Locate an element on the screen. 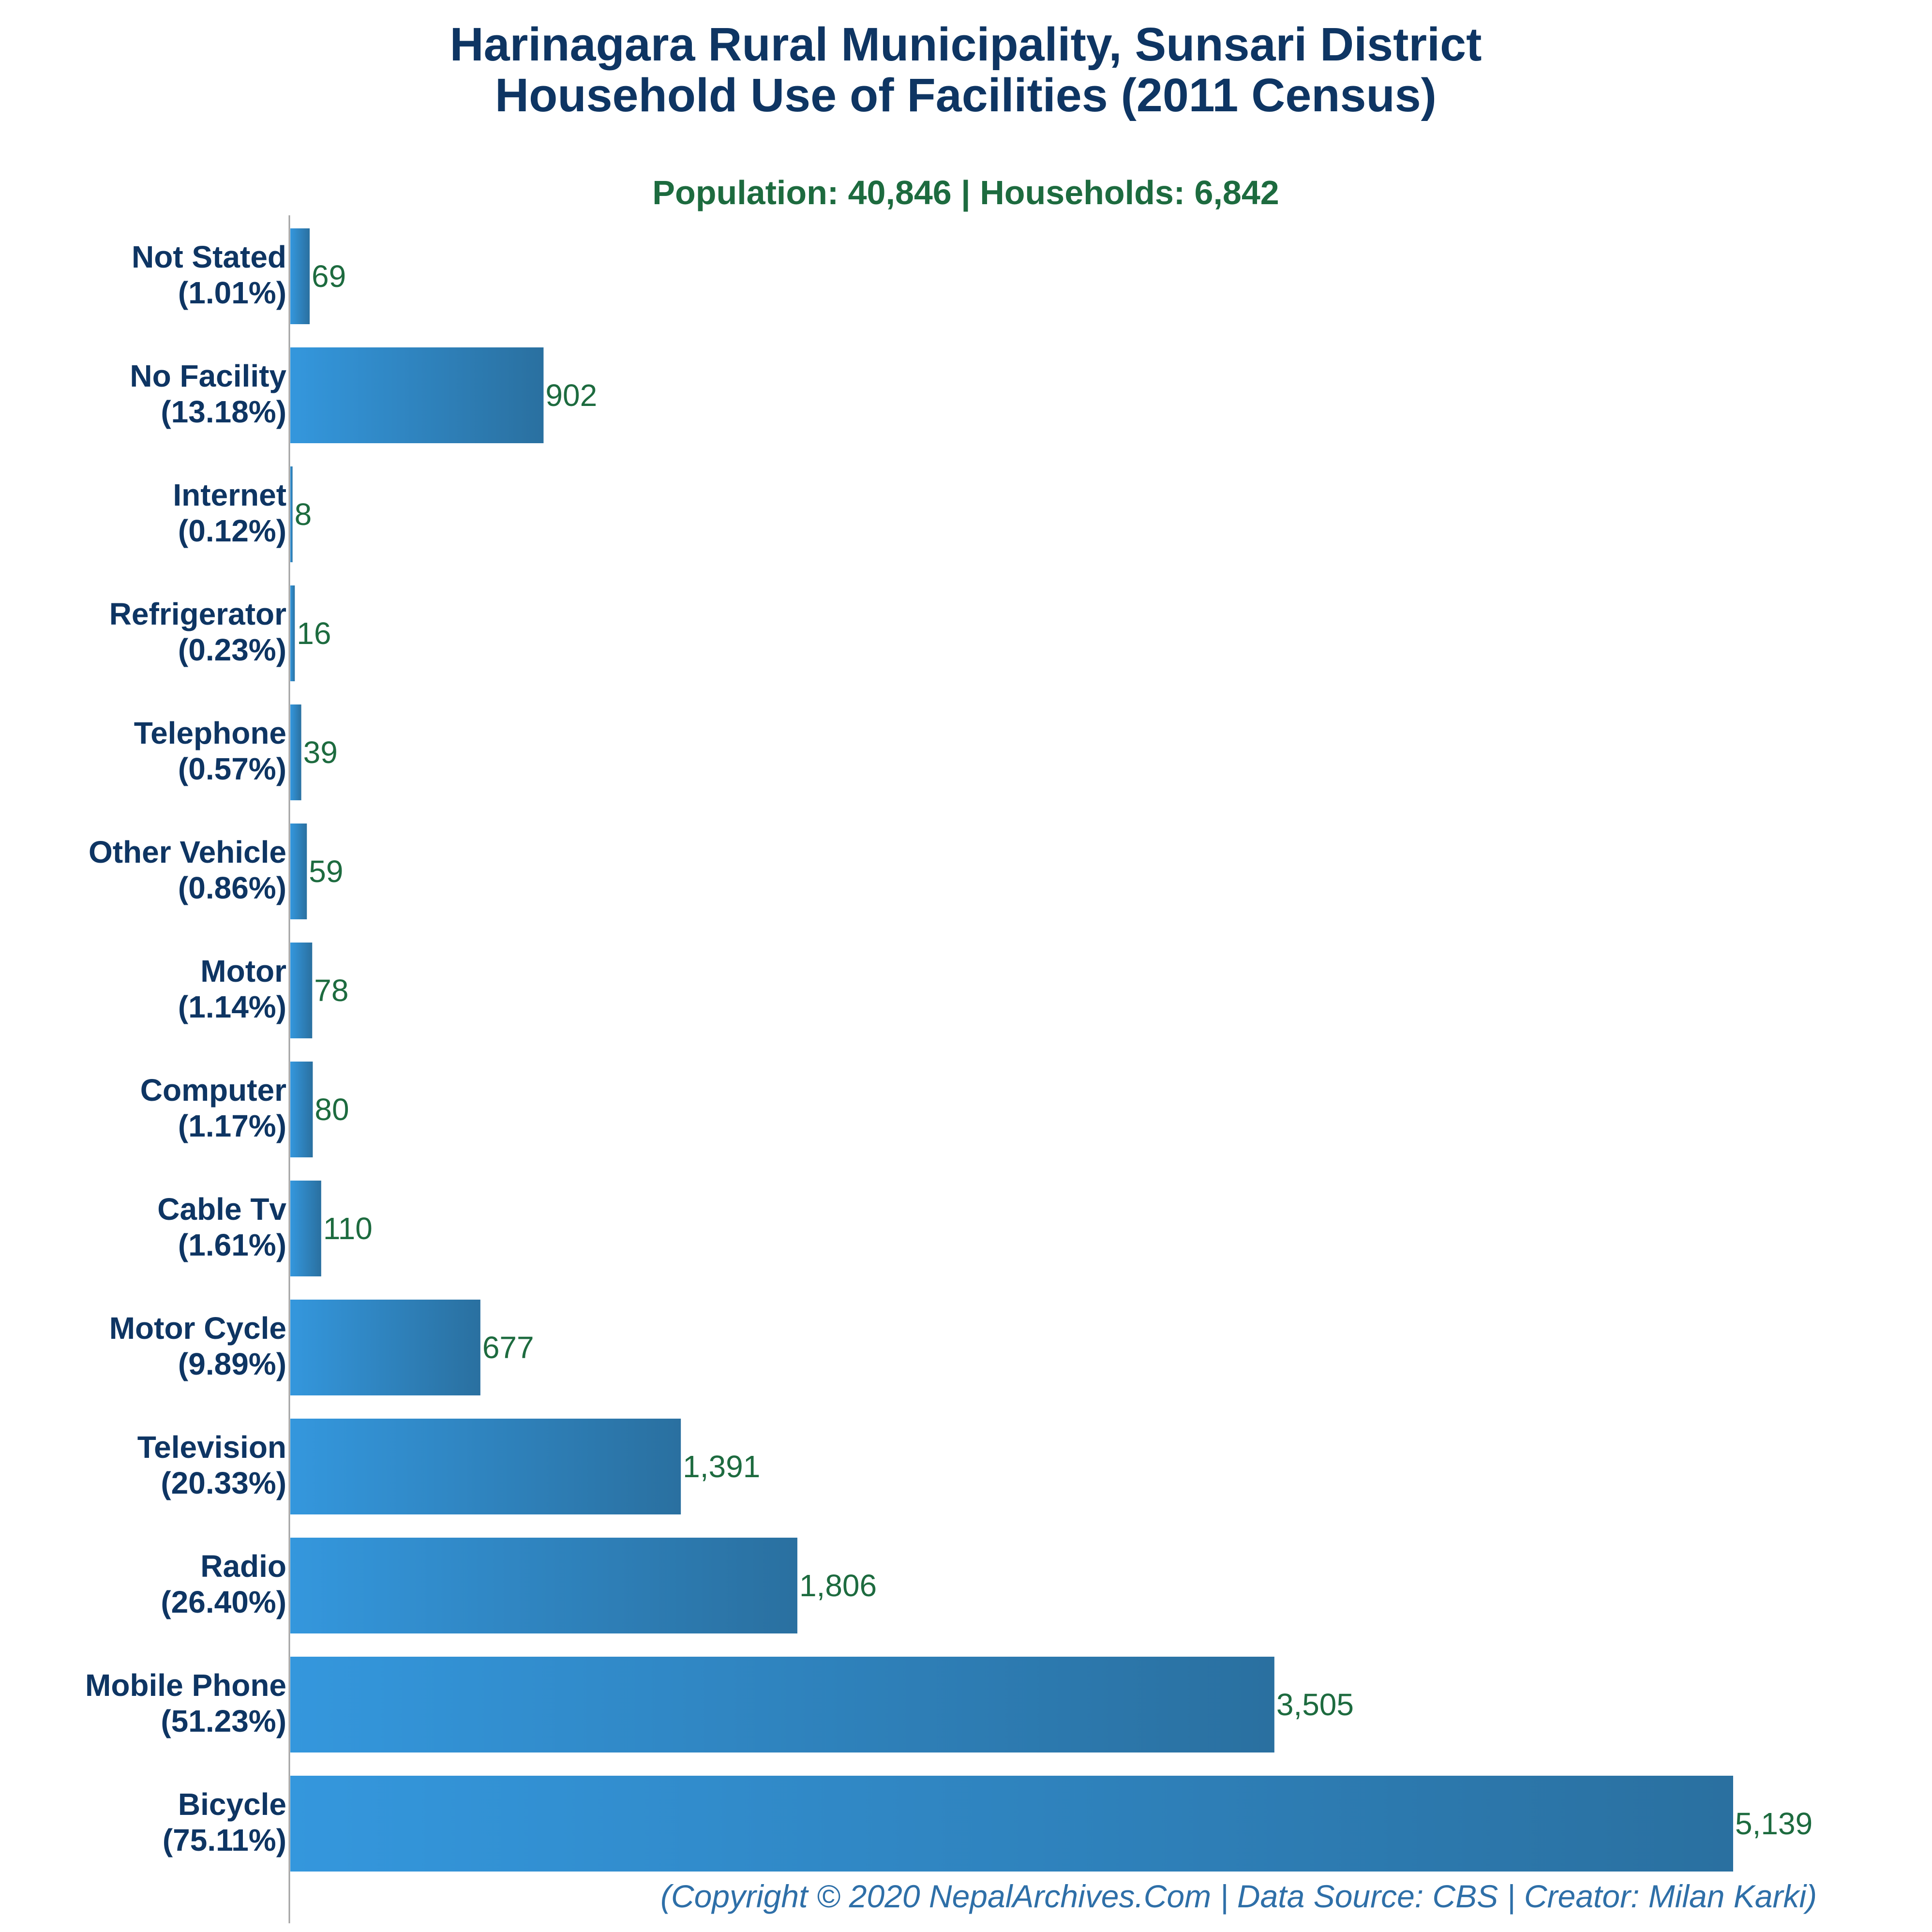 This screenshot has height=1932, width=1932. category-label: Motor is located at coordinates (243, 971).